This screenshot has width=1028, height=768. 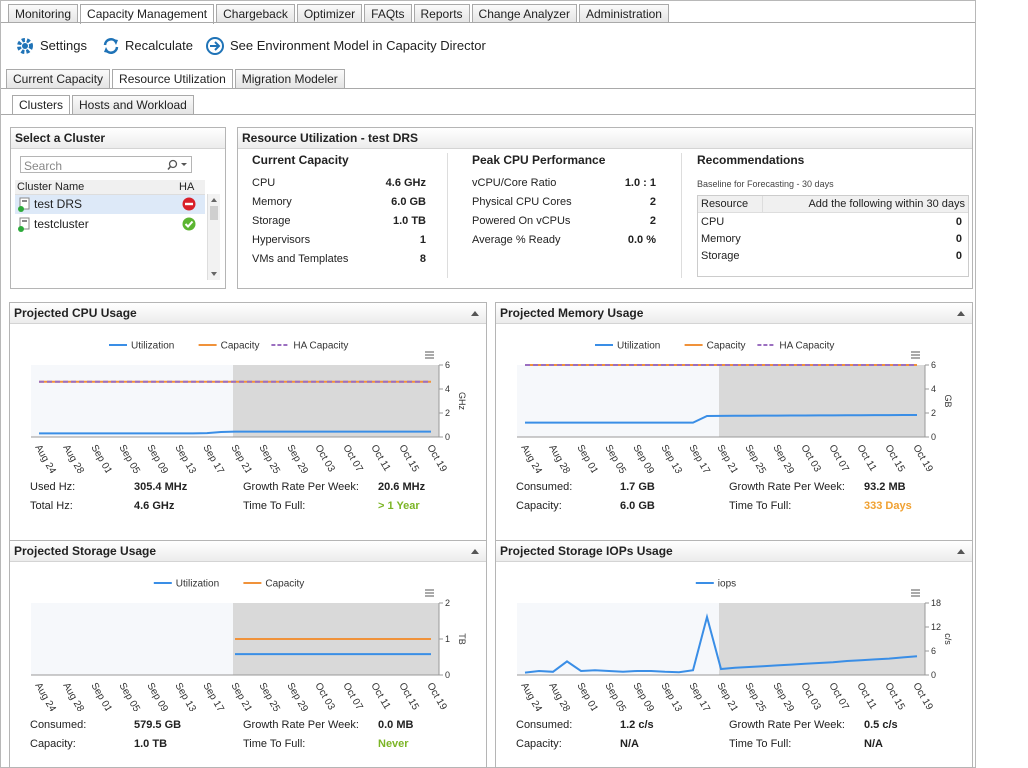 What do you see at coordinates (284, 584) in the screenshot?
I see `legend-label: Capacity` at bounding box center [284, 584].